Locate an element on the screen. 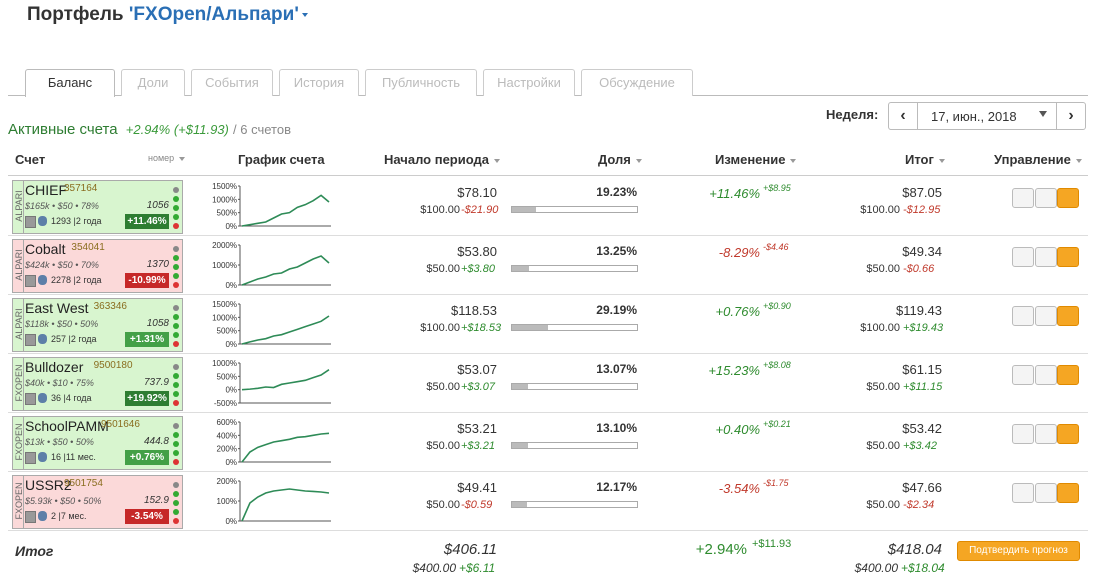 This screenshot has width=1093, height=583. prev-week: ‹ is located at coordinates (903, 116).